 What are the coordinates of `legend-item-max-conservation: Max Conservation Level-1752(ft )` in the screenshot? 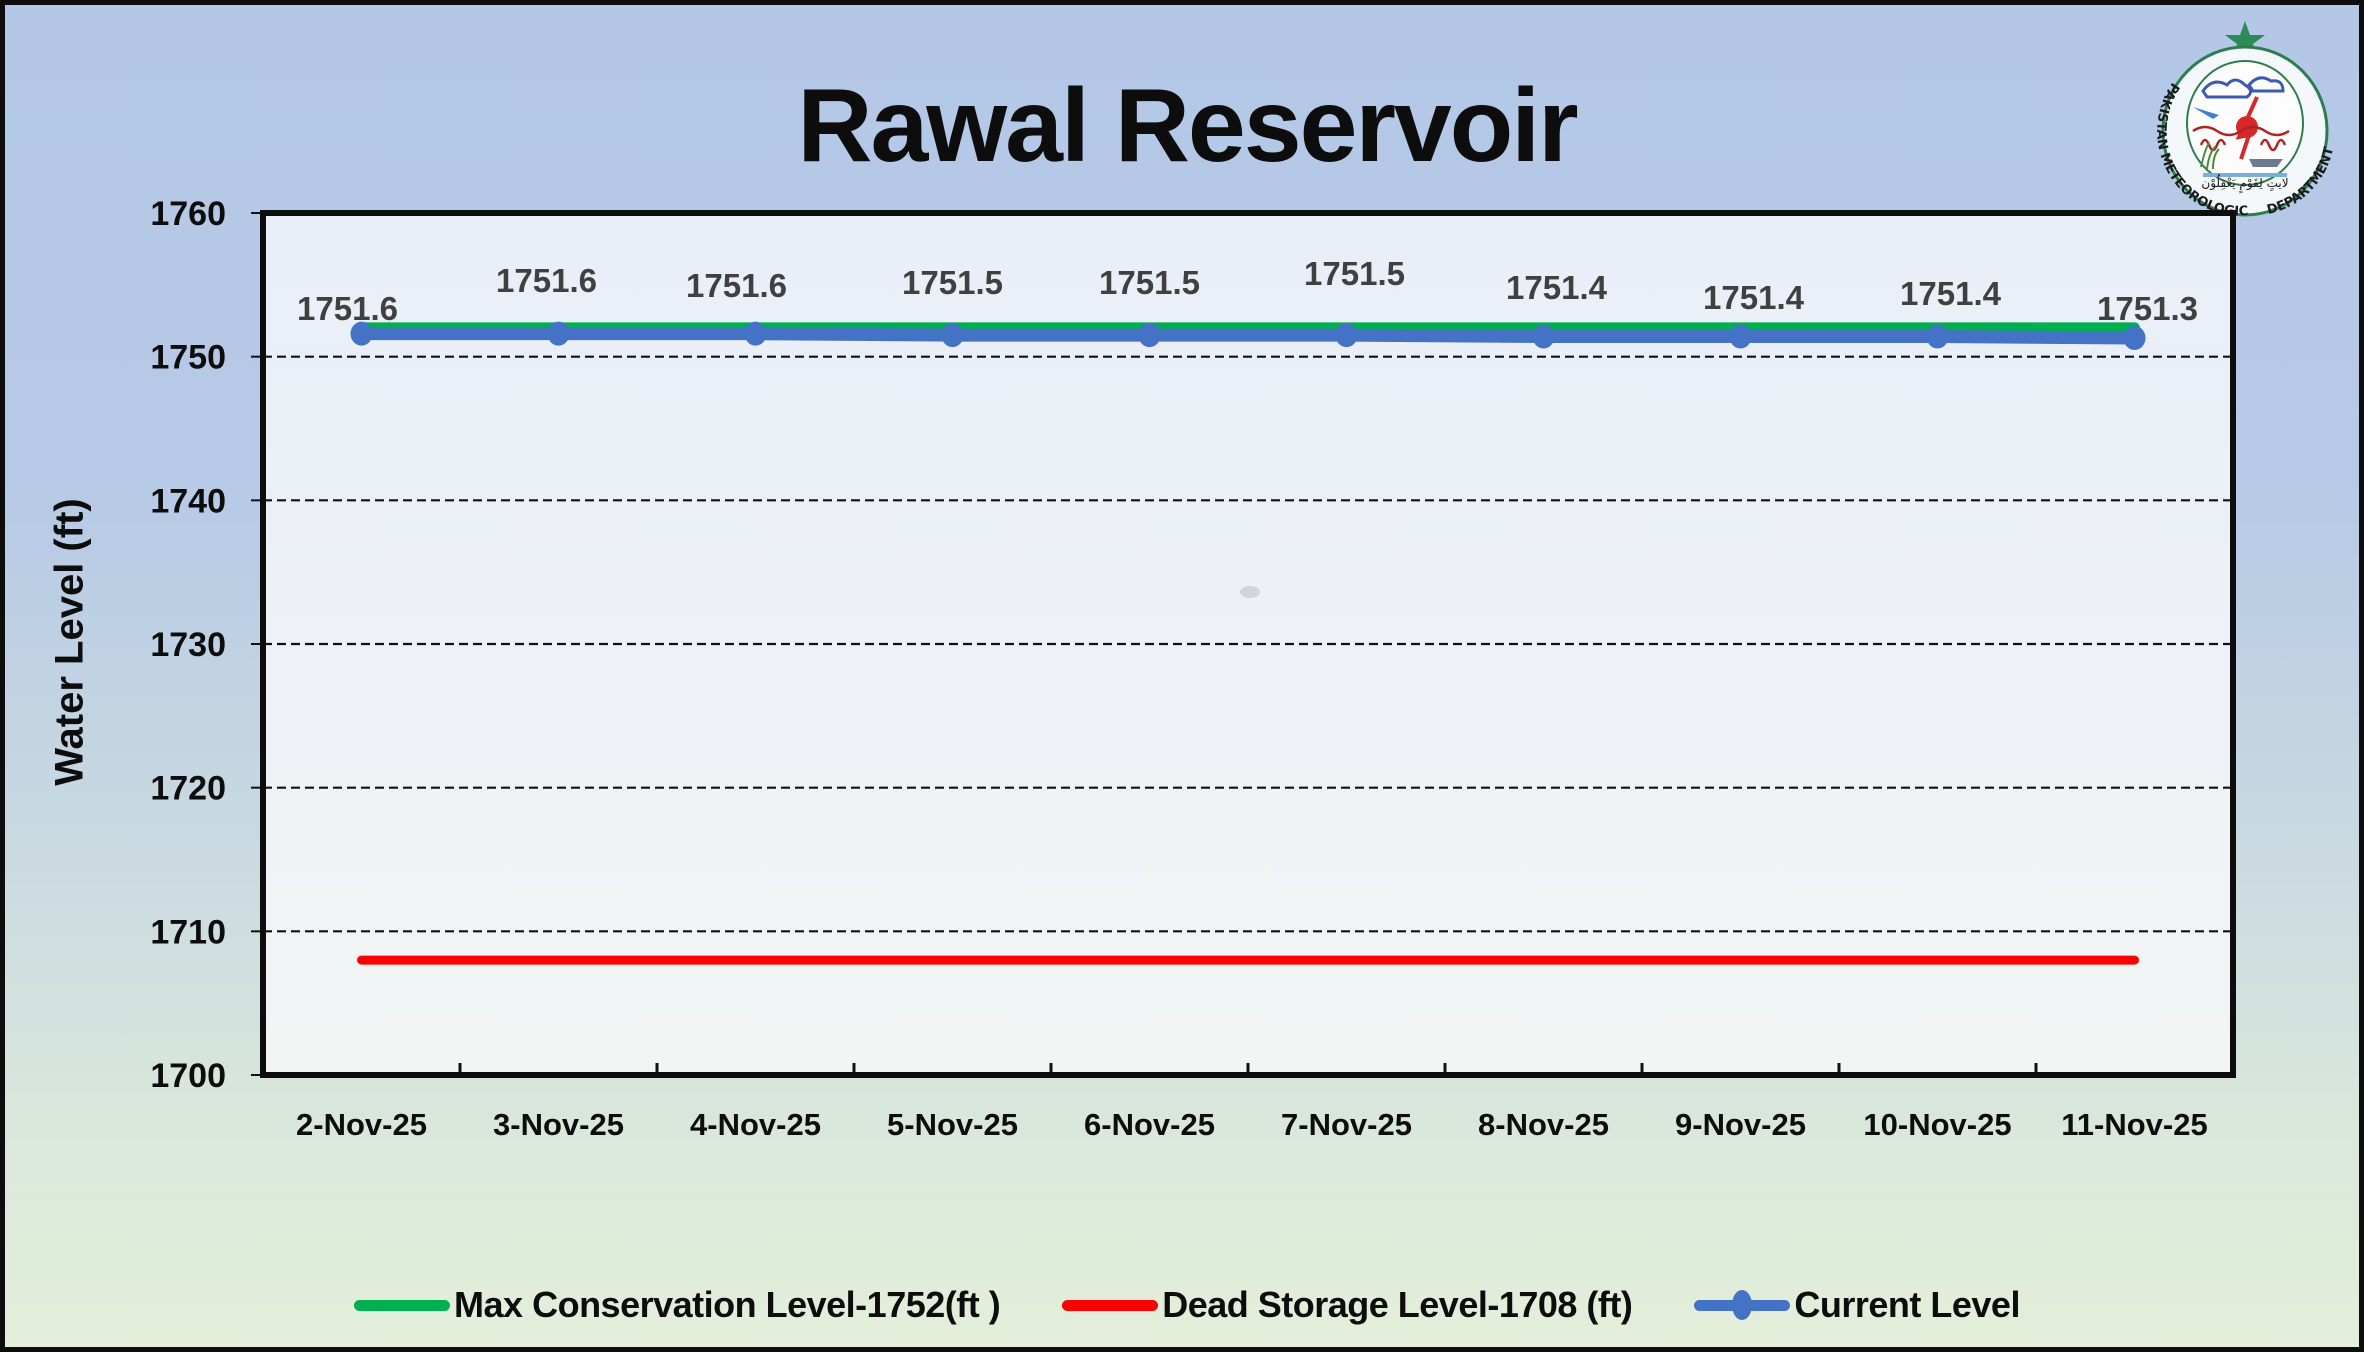 It's located at (677, 1305).